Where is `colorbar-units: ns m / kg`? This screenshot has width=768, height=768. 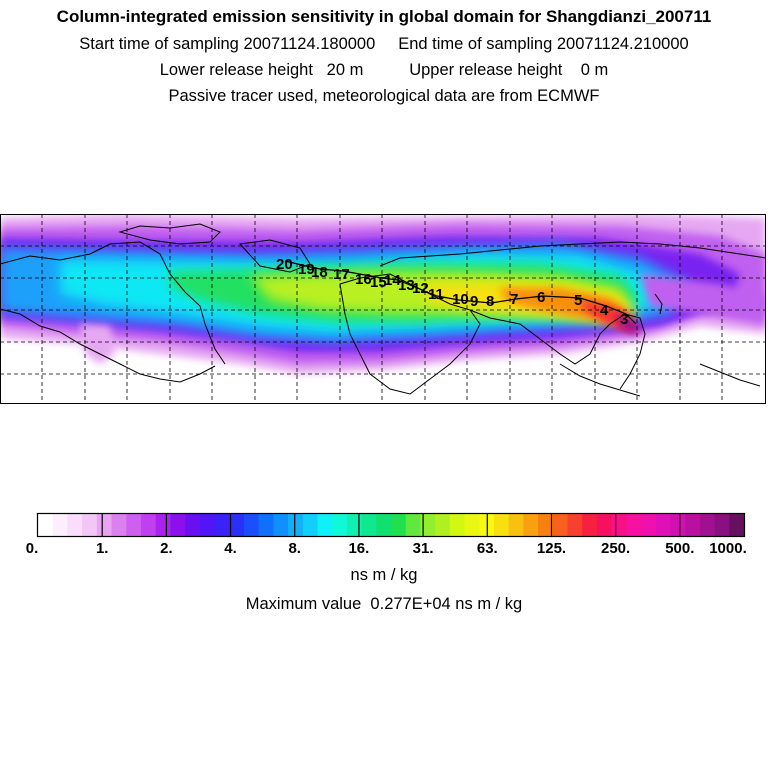 colorbar-units: ns m / kg is located at coordinates (384, 575).